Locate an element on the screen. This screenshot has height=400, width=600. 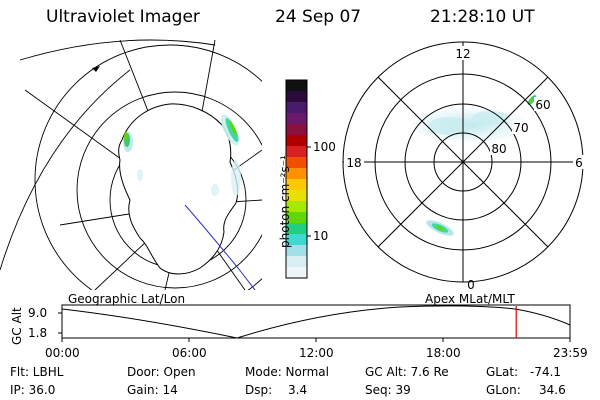
timeline-left-label: Geographic Lat/Lon is located at coordinates (127, 299).